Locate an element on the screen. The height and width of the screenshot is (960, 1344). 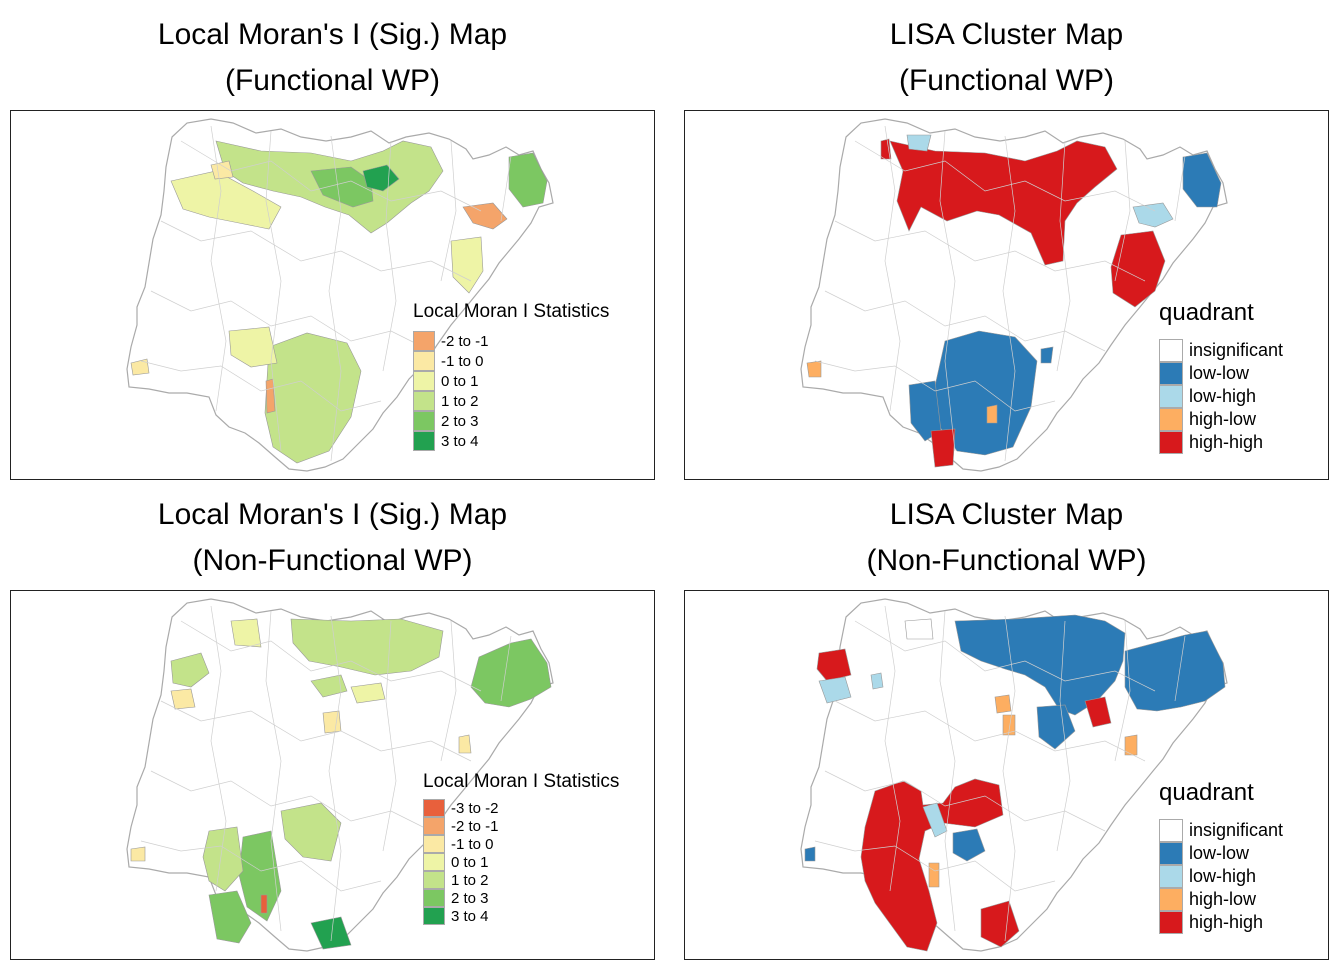
legend-label: 3 to 4 is located at coordinates (470, 916).